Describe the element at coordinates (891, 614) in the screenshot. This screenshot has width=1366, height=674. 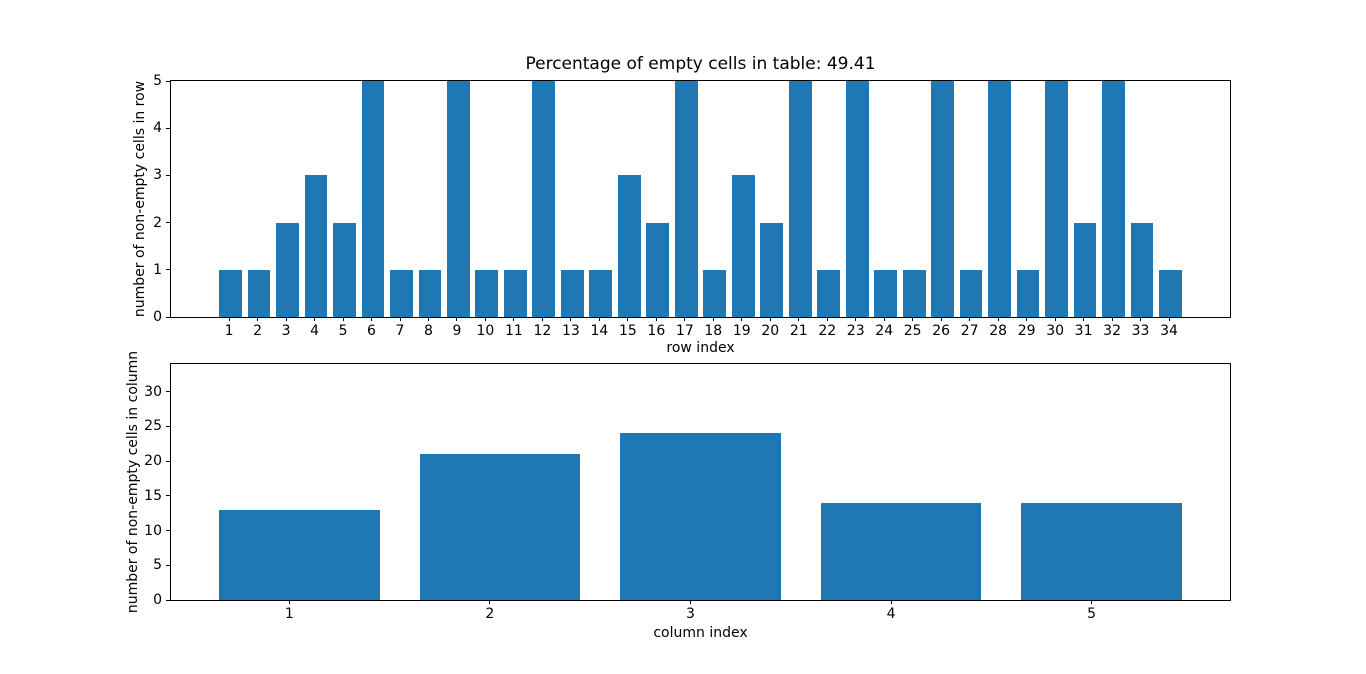
I see `x-tick-label: 4` at that location.